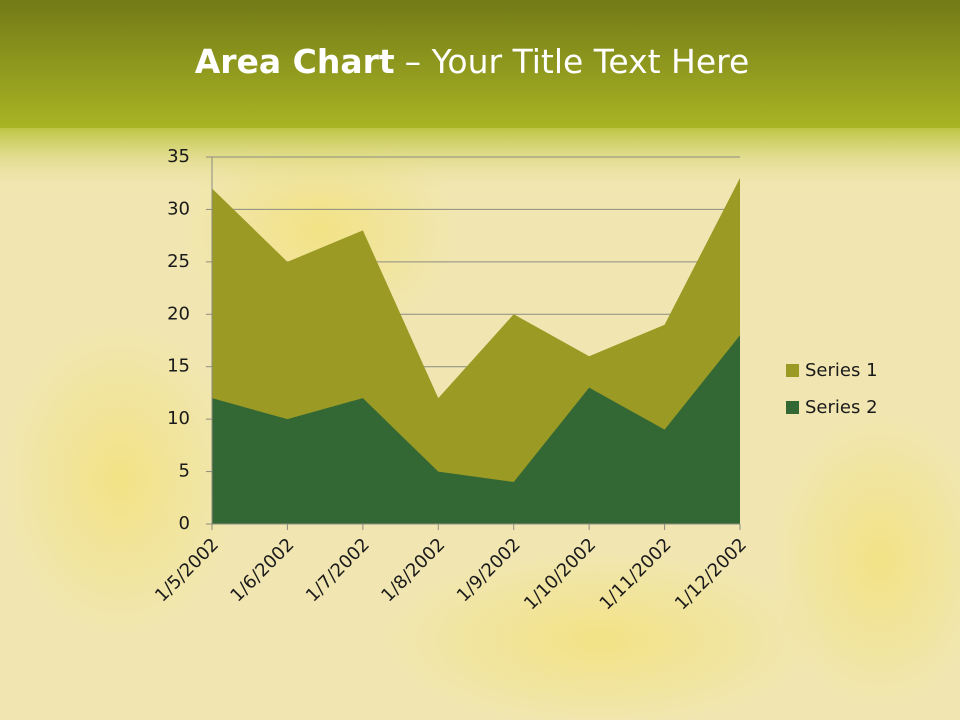 This screenshot has height=720, width=960. Describe the element at coordinates (841, 370) in the screenshot. I see `legend-label: Series 1` at that location.